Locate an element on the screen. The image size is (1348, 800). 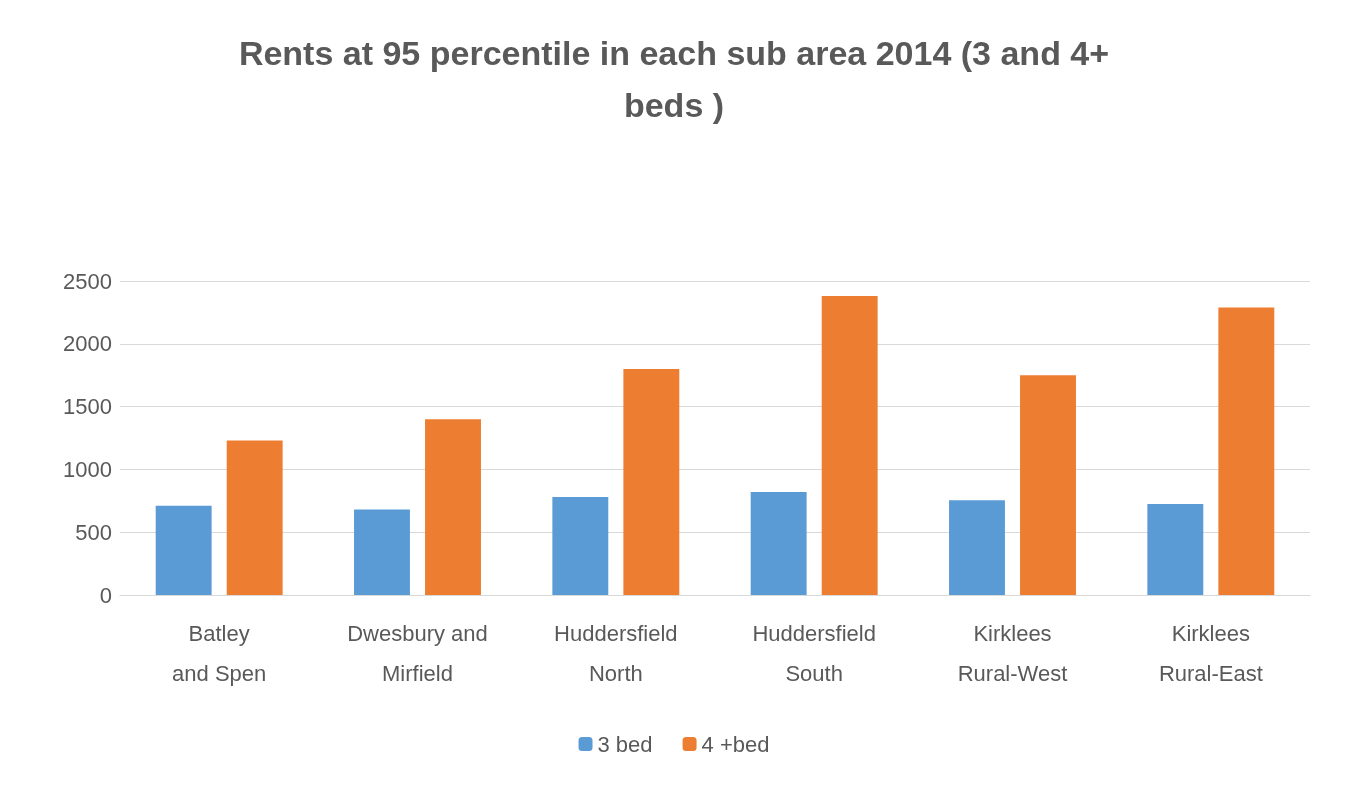
legend-label: 3 bed is located at coordinates (625, 744).